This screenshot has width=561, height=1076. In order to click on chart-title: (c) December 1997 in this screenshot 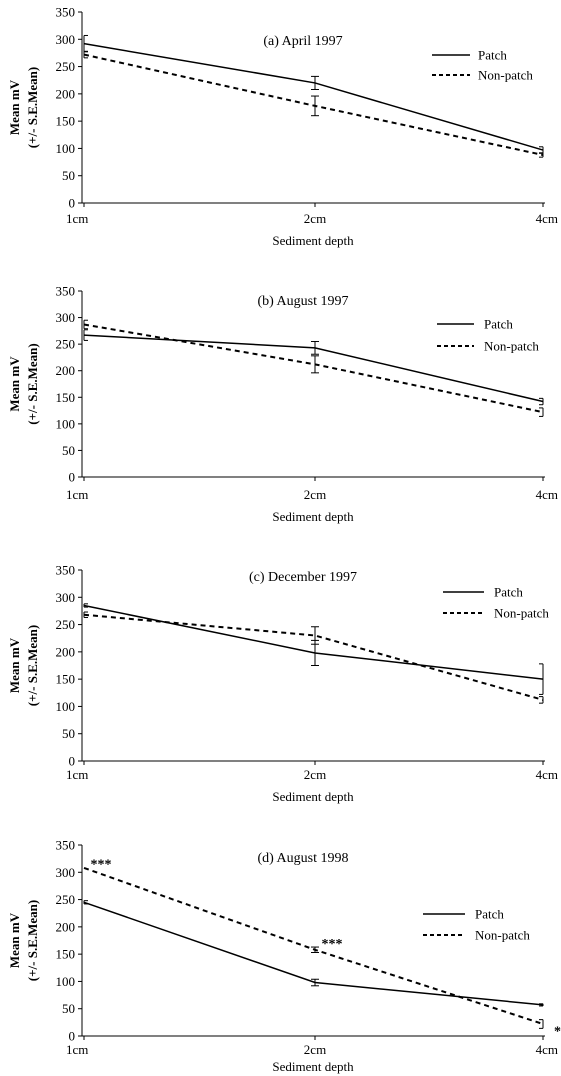, I will do `click(303, 577)`.